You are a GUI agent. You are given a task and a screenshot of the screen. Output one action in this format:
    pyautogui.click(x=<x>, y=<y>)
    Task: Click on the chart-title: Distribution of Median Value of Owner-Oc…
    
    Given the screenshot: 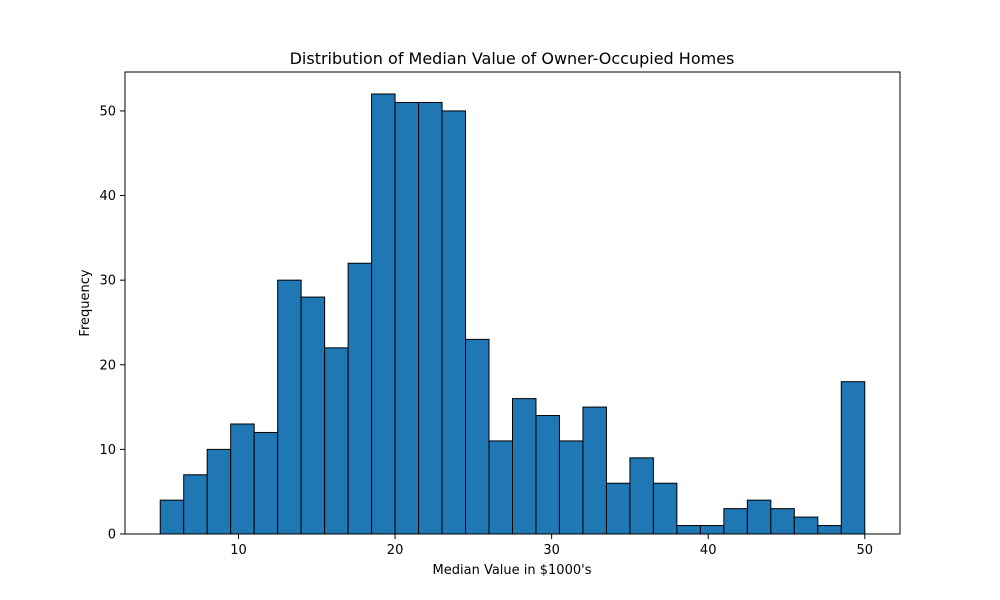 What is the action you would take?
    pyautogui.click(x=512, y=58)
    